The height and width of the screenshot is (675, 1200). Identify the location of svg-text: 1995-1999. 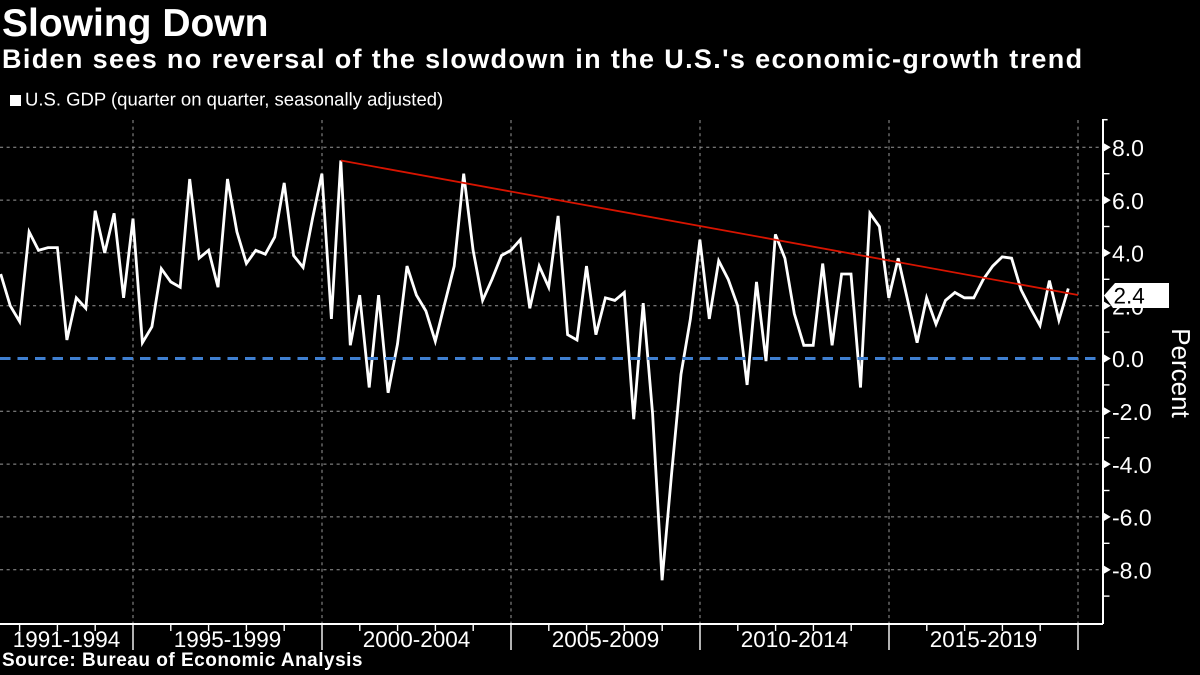
(228, 639).